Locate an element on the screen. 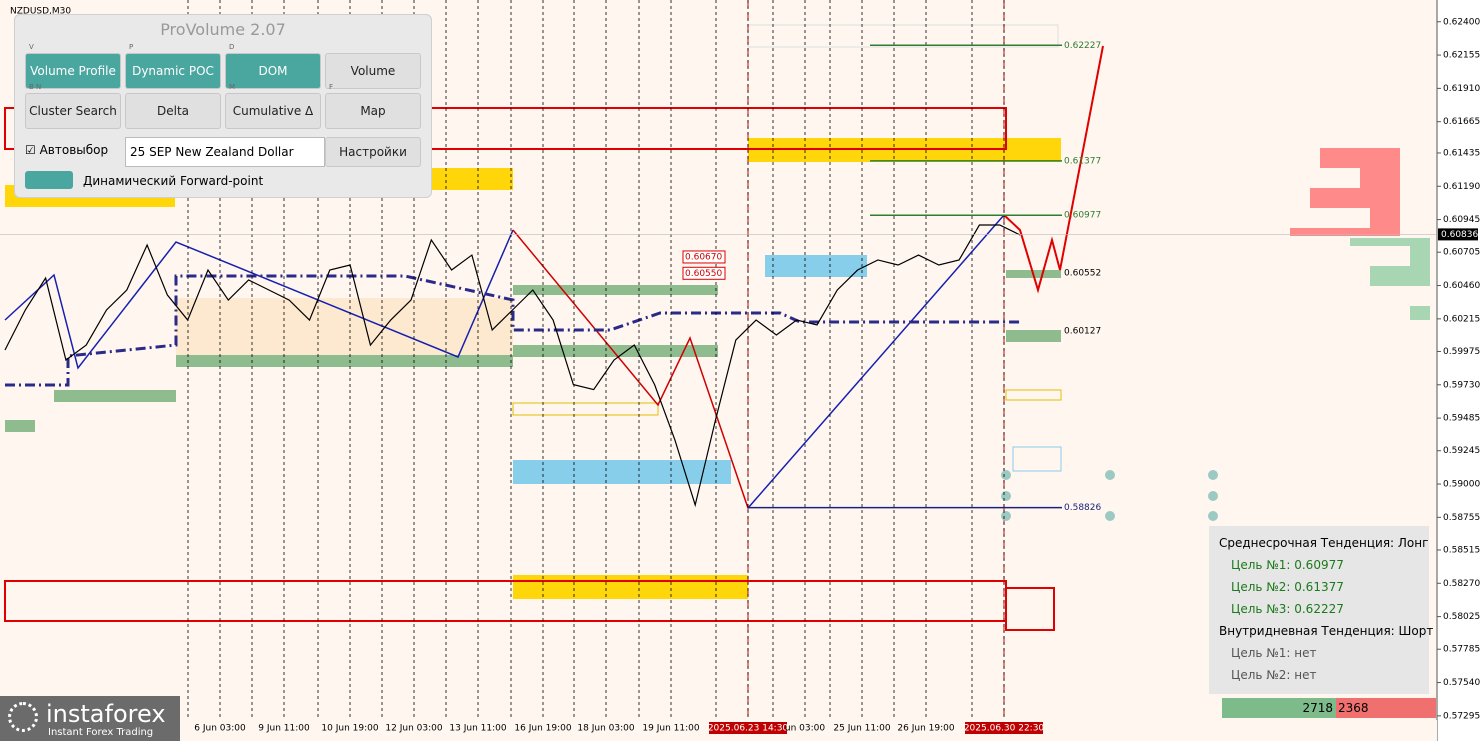  level-label: 0.60977 is located at coordinates (1082, 216).